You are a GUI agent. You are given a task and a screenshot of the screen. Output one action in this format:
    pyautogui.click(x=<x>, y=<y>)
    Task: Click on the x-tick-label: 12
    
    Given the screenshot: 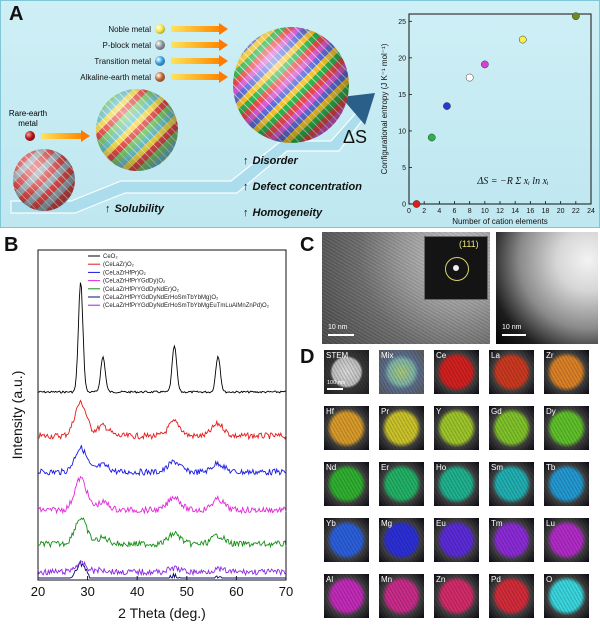 What is the action you would take?
    pyautogui.click(x=500, y=211)
    